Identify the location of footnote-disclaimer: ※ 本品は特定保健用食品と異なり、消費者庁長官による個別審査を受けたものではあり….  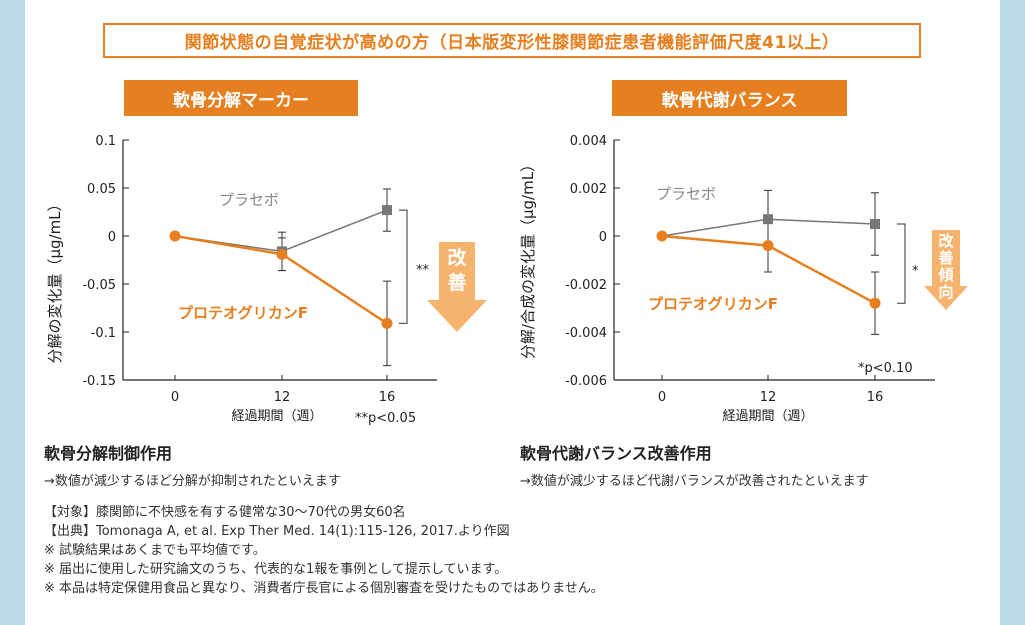
(324, 588).